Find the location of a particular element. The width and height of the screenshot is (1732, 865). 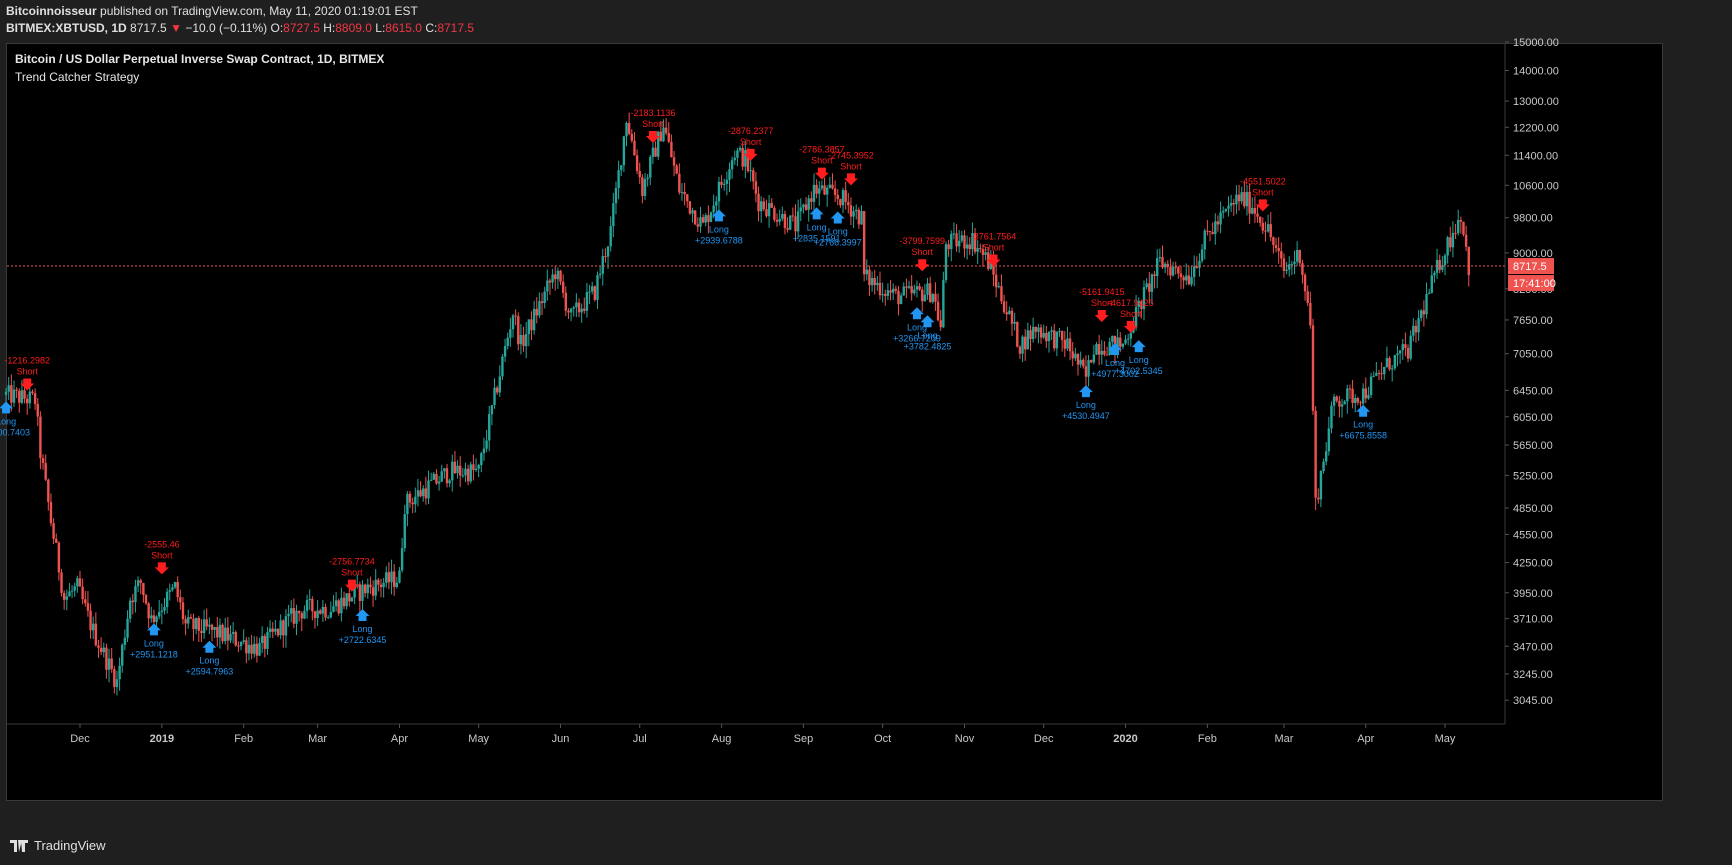

x-tick-label: Oct is located at coordinates (882, 739).